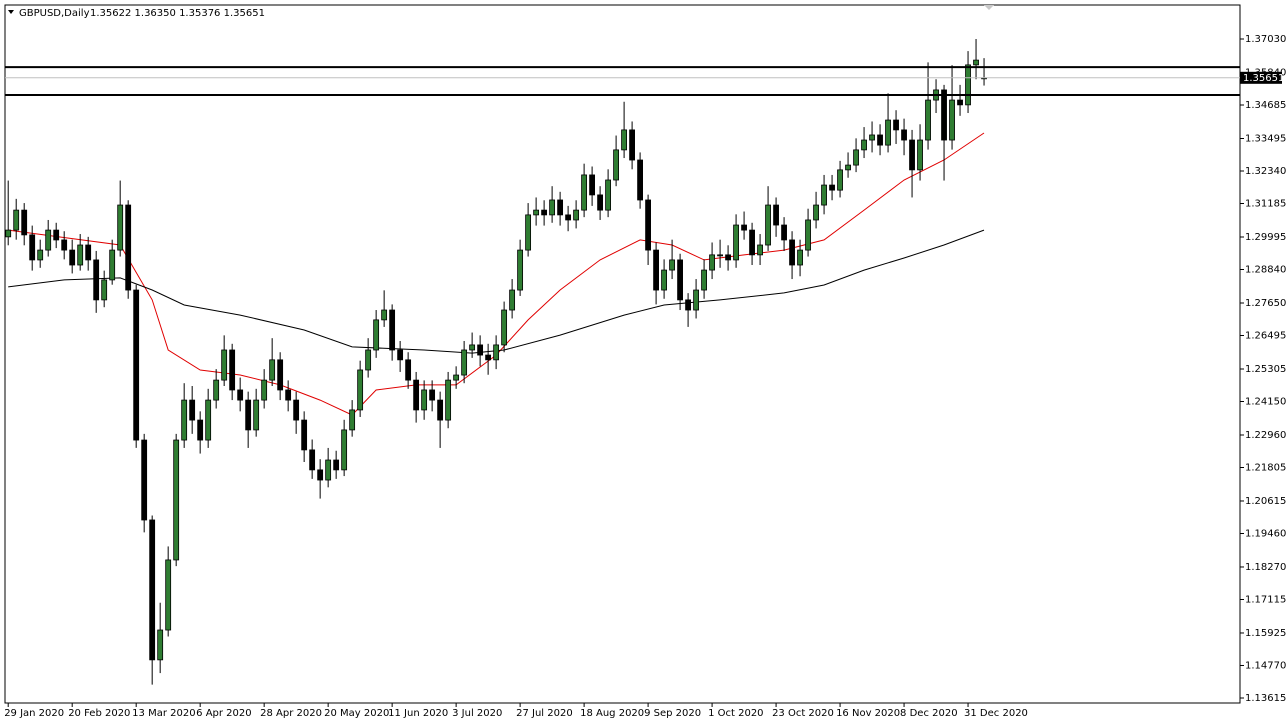  I want to click on y-tick-label: 1.17115, so click(1265, 599).